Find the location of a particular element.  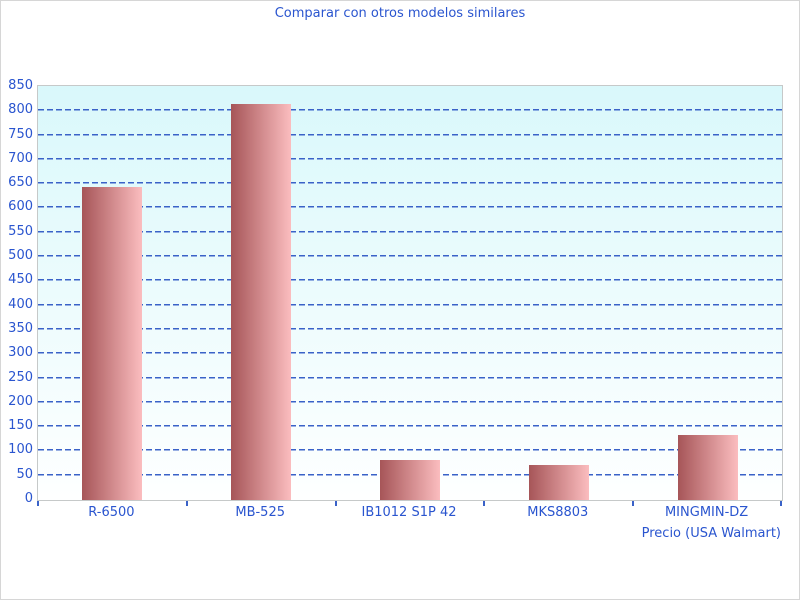

y-axis-label: 750 is located at coordinates (20, 134).